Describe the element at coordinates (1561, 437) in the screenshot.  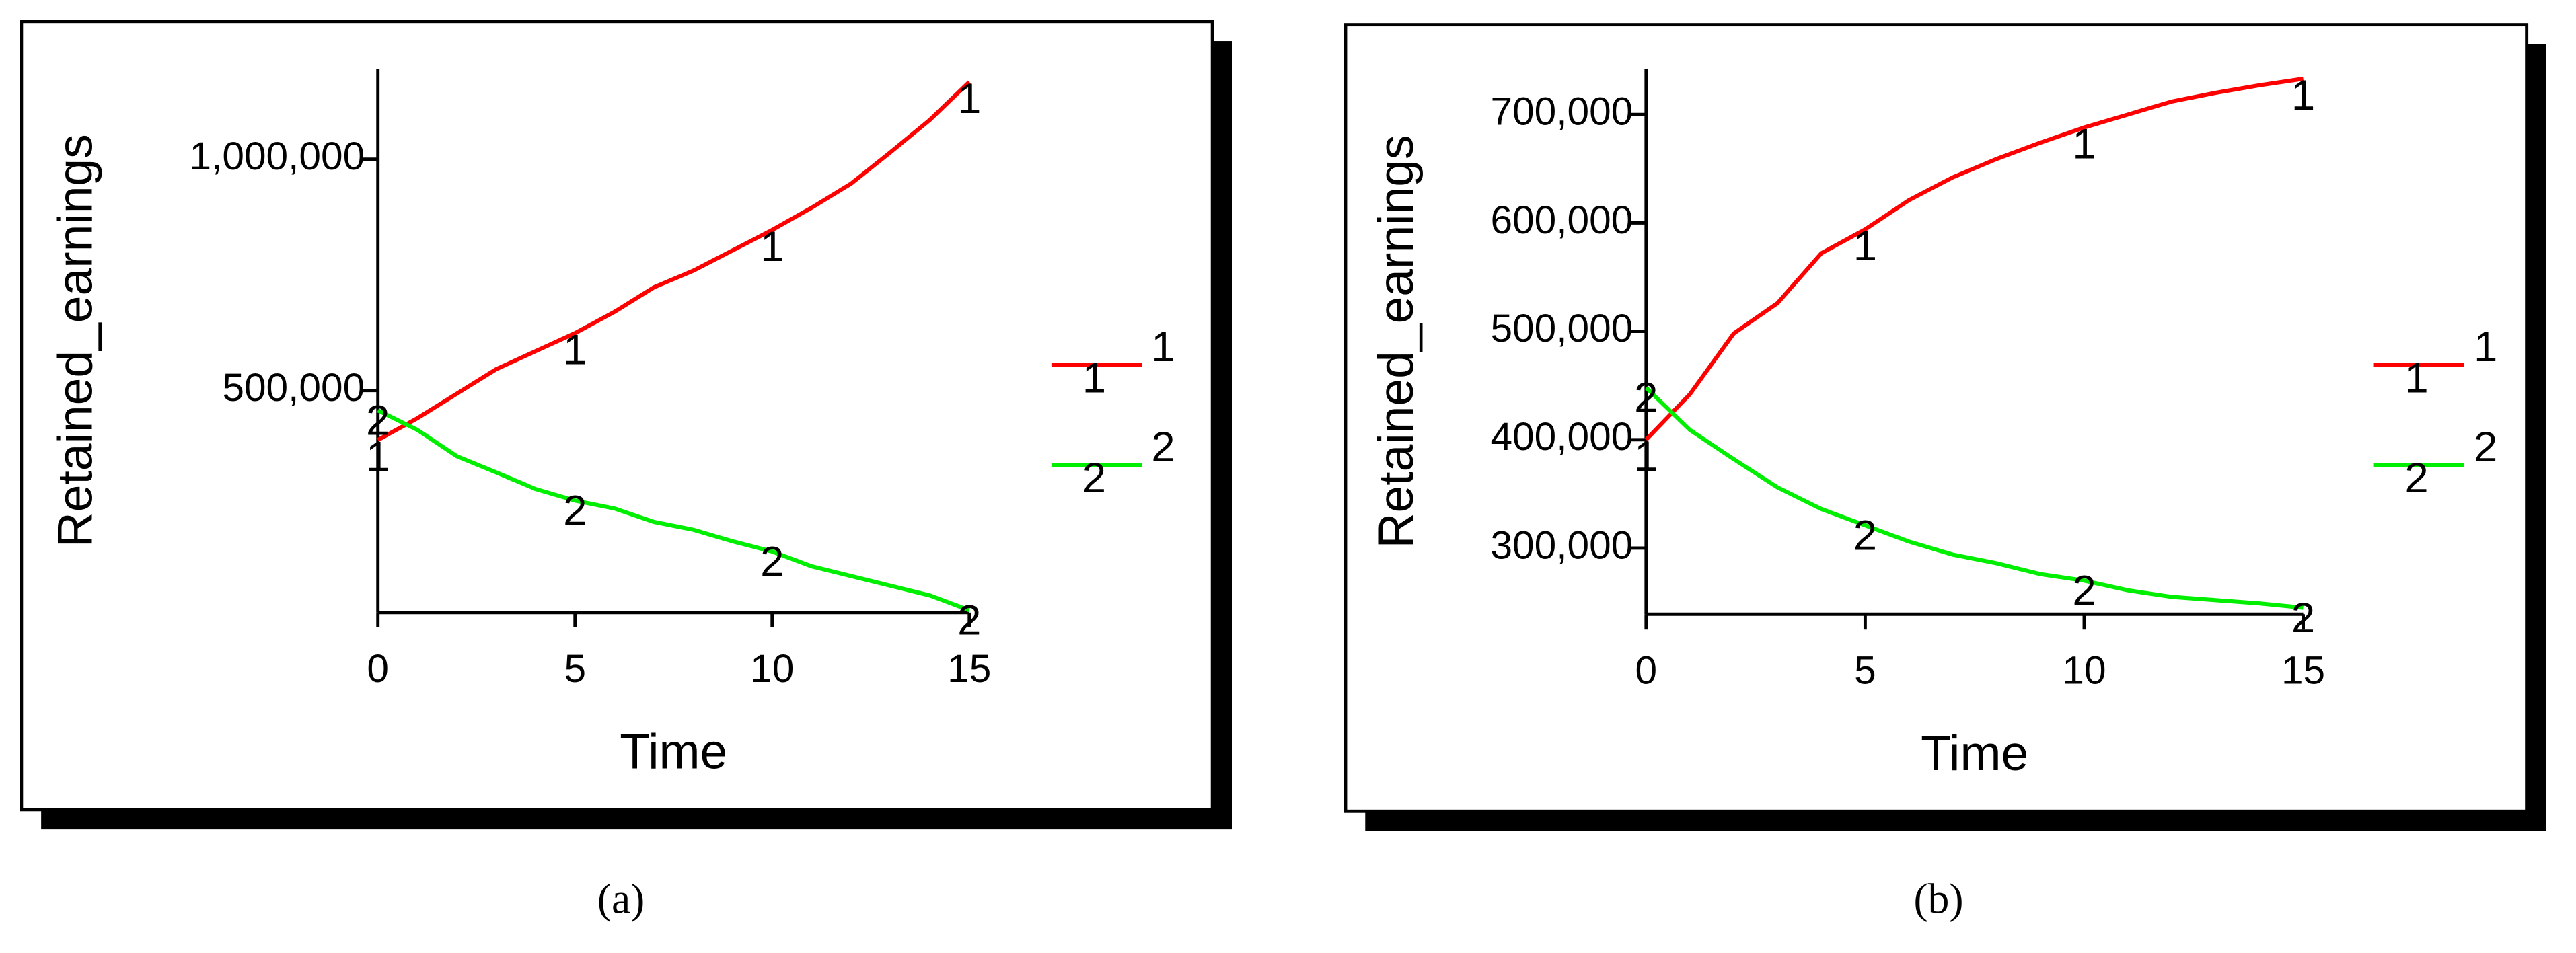
I see `y-tick-label: 400,000` at that location.